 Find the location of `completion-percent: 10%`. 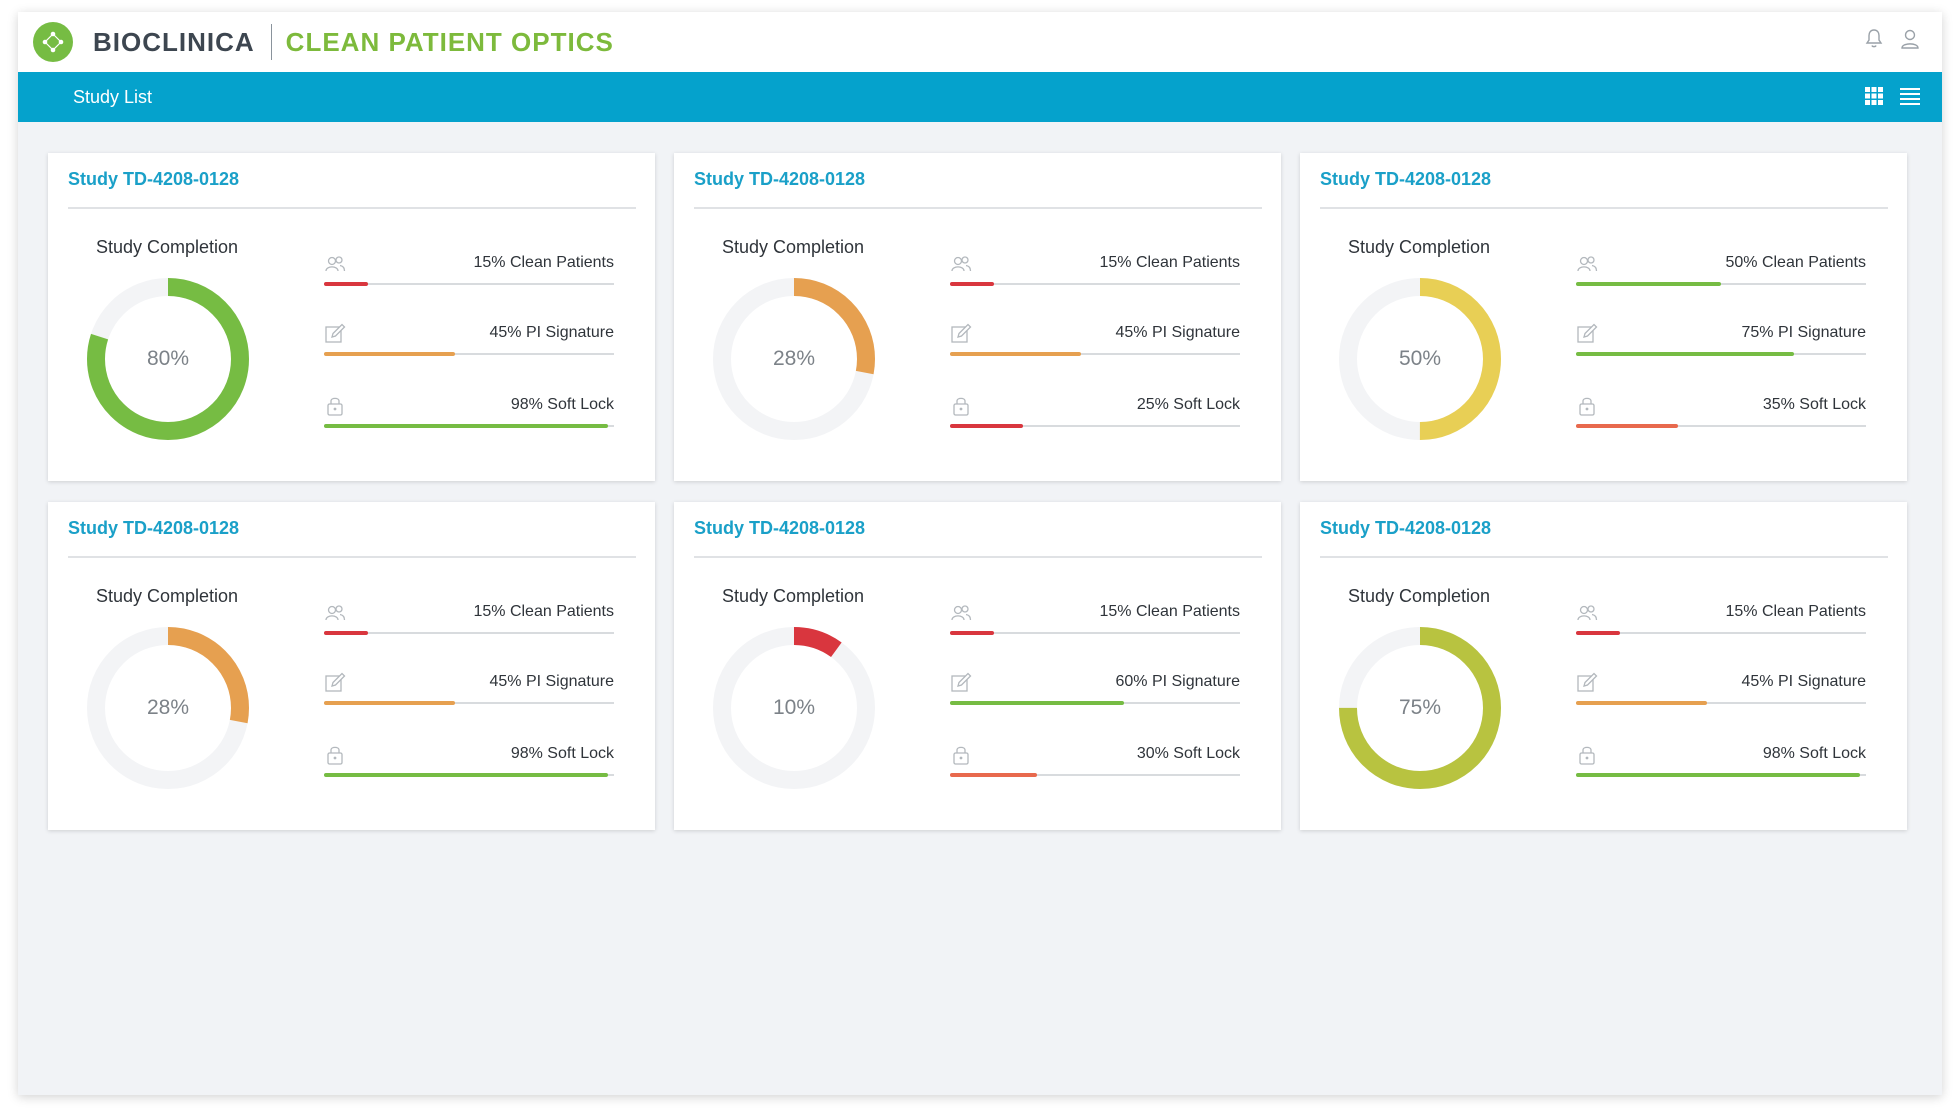

completion-percent: 10% is located at coordinates (794, 707).